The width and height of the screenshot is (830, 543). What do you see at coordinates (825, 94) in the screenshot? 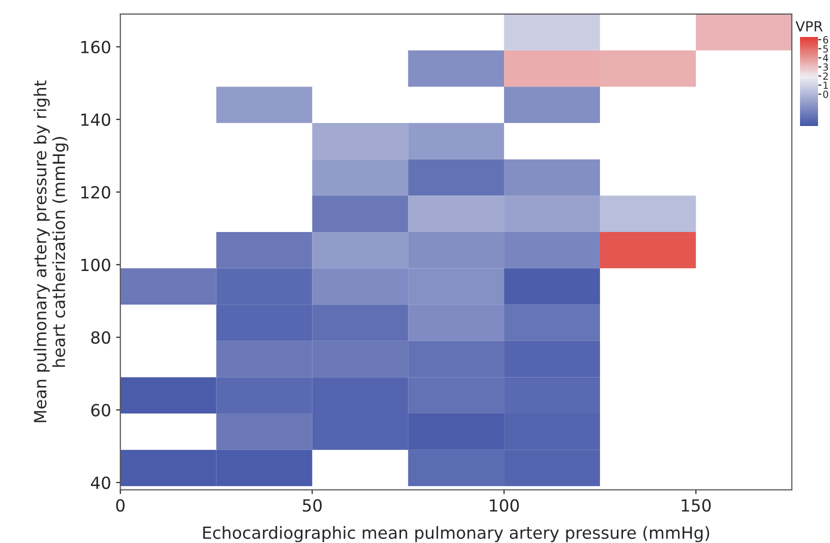
I see `color-bar-label: 0` at bounding box center [825, 94].